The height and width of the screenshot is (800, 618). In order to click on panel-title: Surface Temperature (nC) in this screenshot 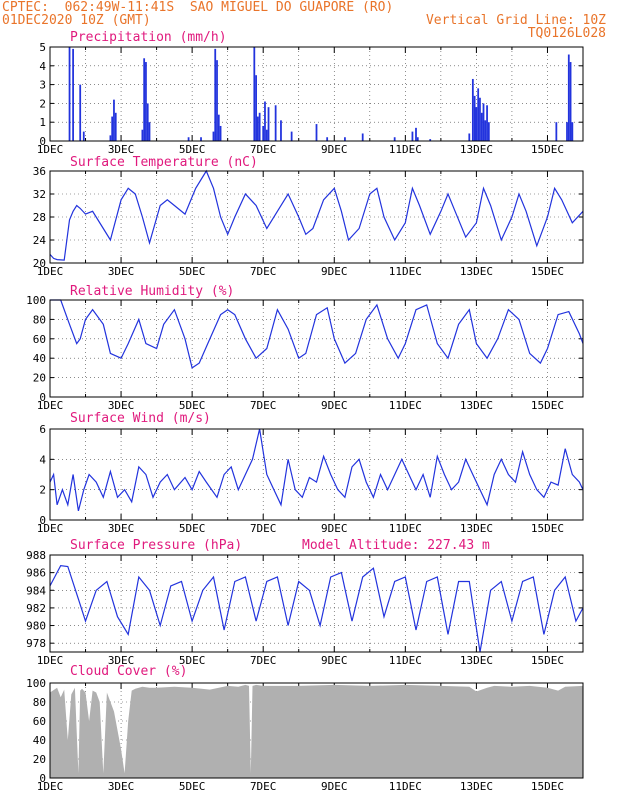, I will do `click(164, 162)`.